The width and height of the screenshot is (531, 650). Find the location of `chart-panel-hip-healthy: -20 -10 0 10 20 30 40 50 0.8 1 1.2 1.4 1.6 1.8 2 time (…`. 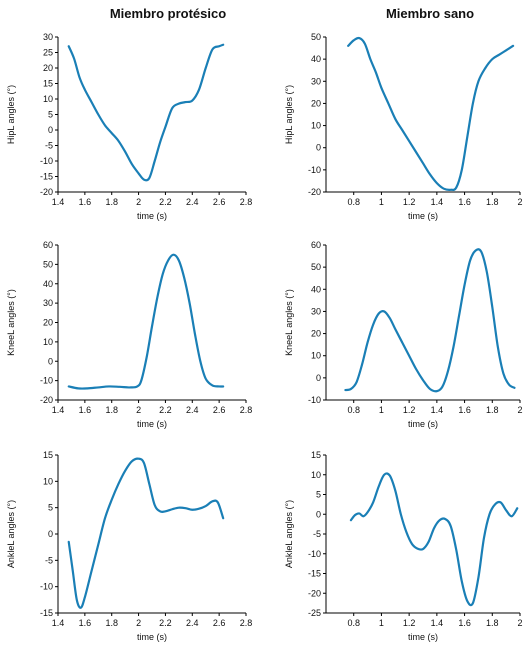

chart-panel-hip-healthy: -20 -10 0 10 20 30 40 50 0.8 1 1.2 1.4 1.6 1.8 2 time (… is located at coordinates (403, 126).